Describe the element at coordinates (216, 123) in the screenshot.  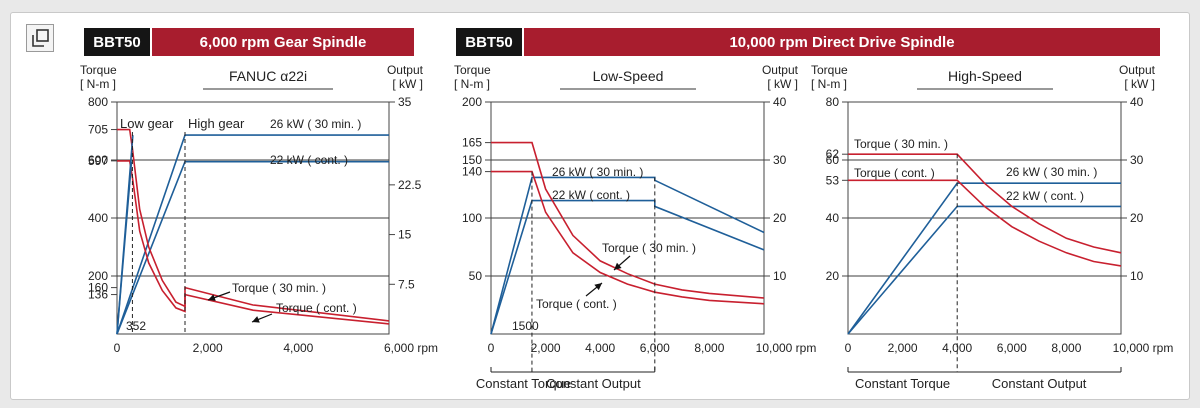
I see `high-gear-label: High gear` at that location.